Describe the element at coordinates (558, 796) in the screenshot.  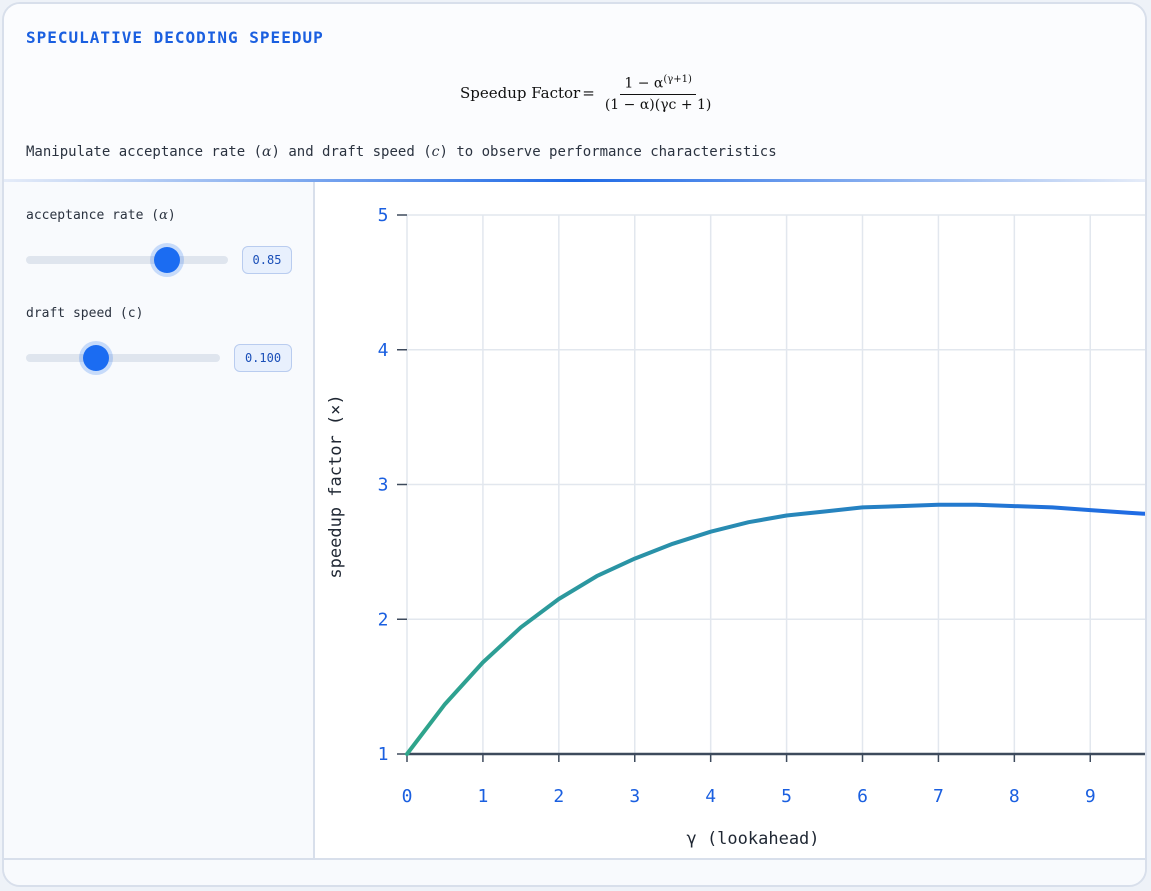
I see `x-tick-label: 2` at that location.